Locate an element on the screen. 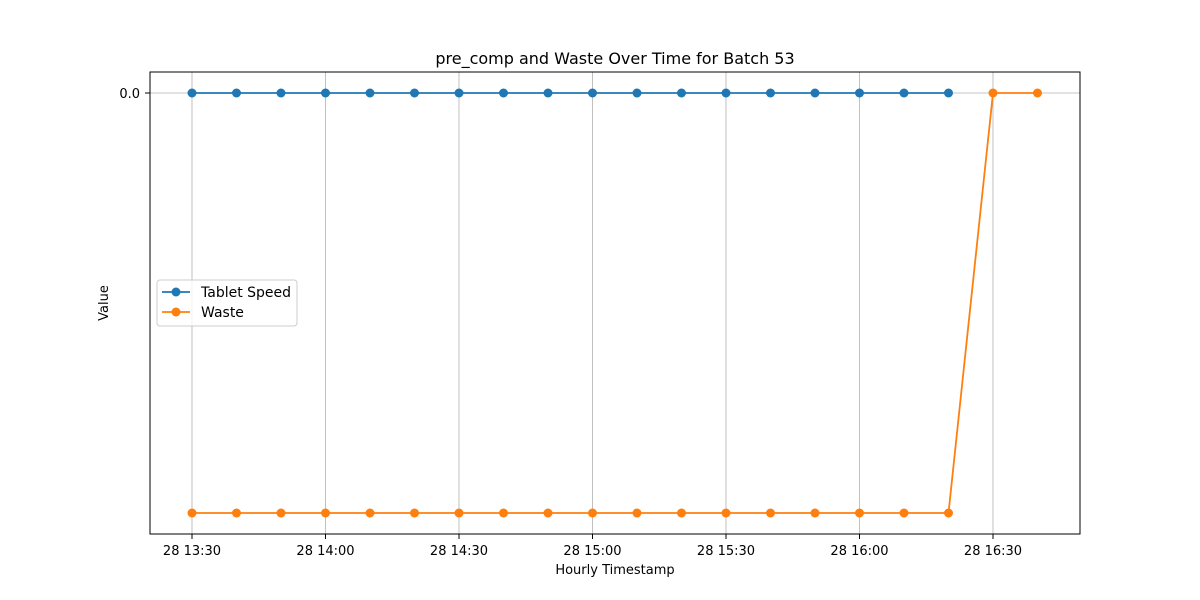  y-axis: 0.0 is located at coordinates (134, 94).